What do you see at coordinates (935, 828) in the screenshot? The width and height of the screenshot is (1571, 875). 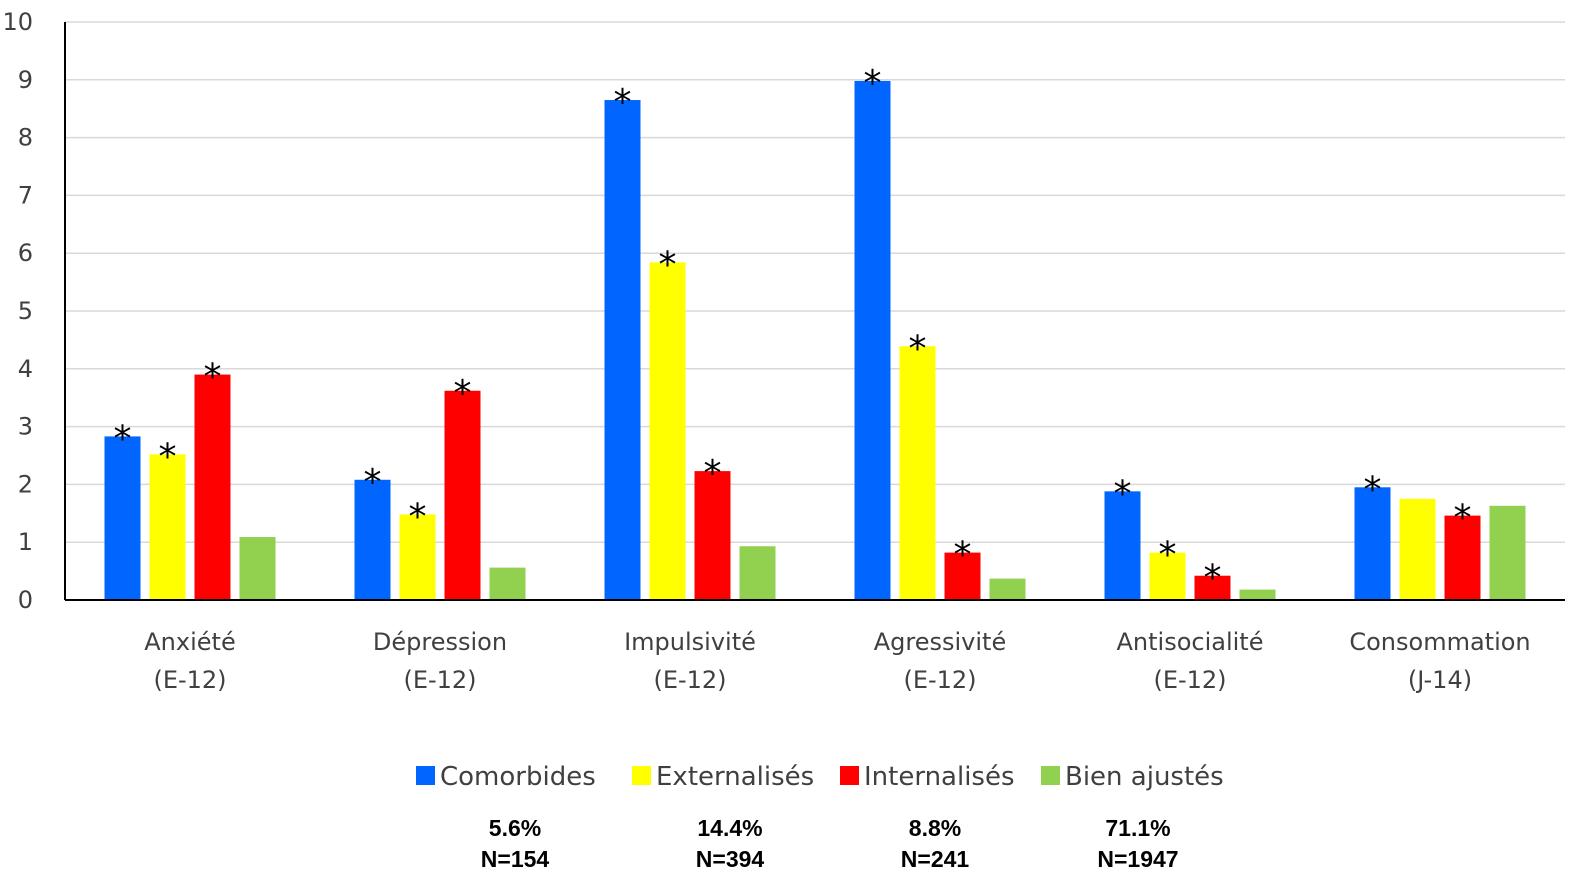 I see `group-percent: 8.8%` at bounding box center [935, 828].